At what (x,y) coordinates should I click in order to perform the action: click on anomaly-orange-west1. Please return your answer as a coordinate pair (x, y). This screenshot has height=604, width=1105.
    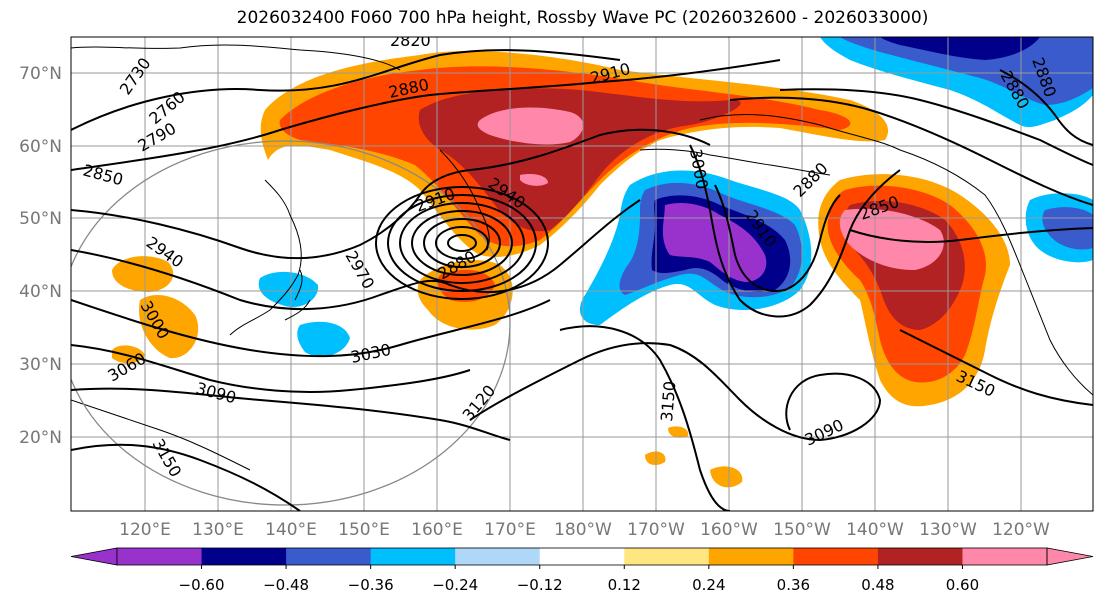
    Looking at the image, I should click on (143, 274).